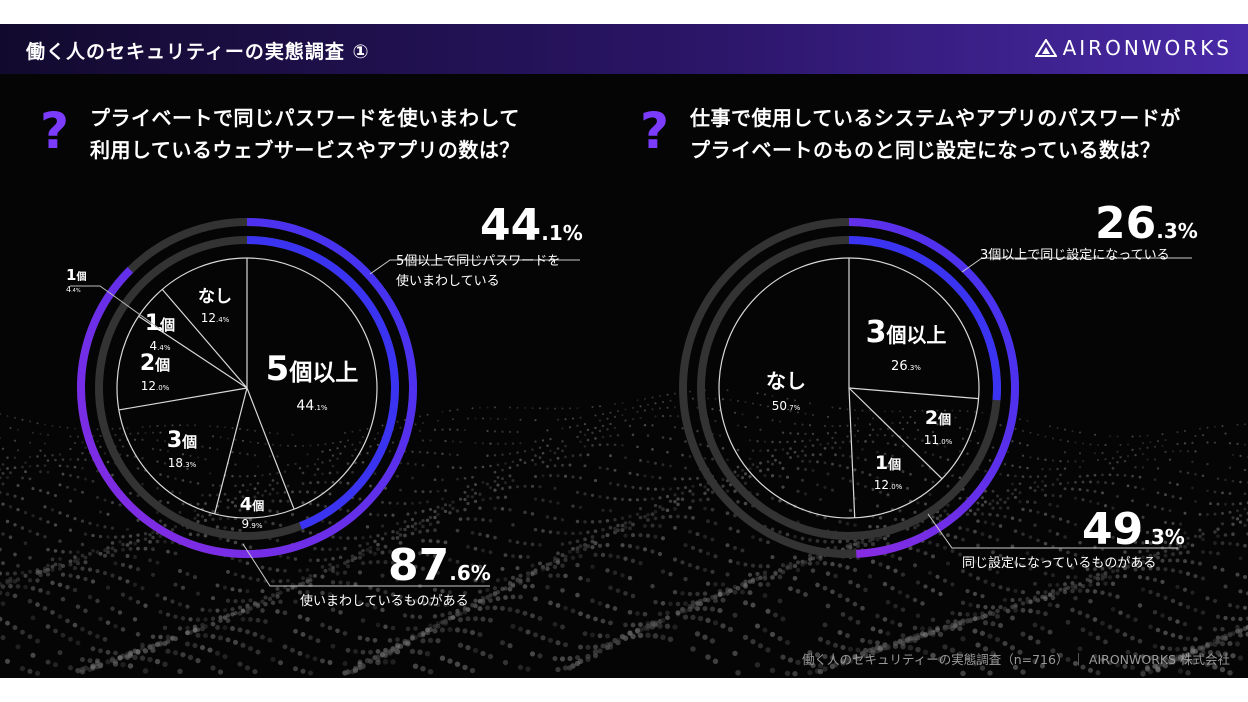 The width and height of the screenshot is (1248, 702). Describe the element at coordinates (511, 225) in the screenshot. I see `callout-value-int: 44` at that location.